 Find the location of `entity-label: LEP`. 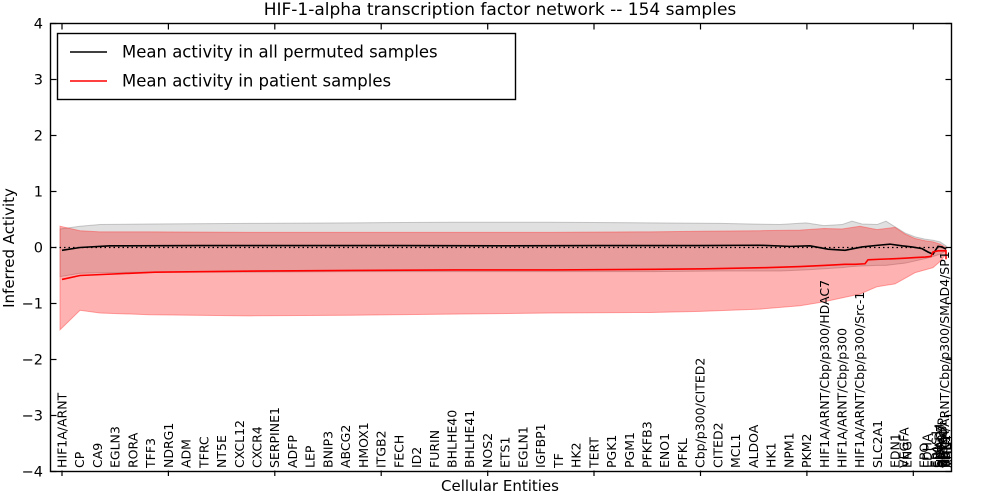

entity-label: LEP is located at coordinates (310, 456).